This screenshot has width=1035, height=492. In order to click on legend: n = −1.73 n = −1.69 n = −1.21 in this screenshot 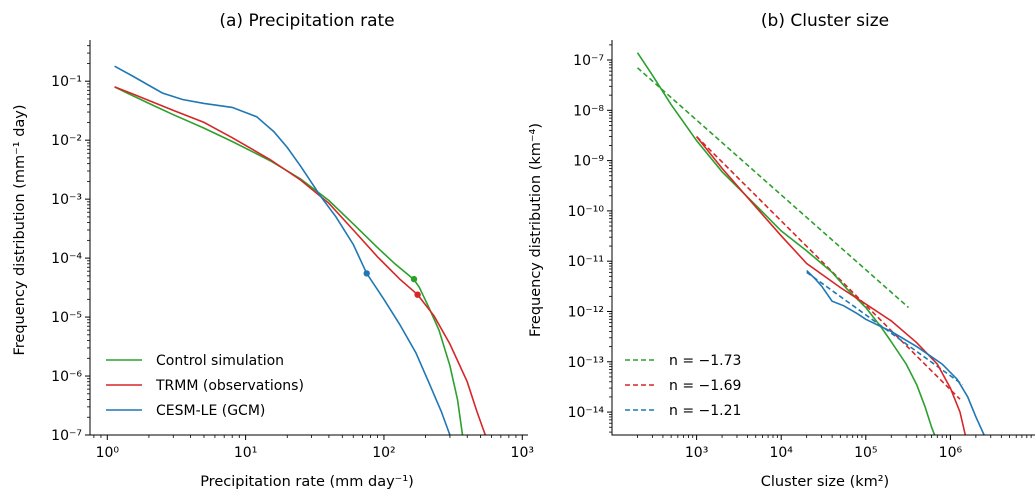, I will do `click(683, 386)`.